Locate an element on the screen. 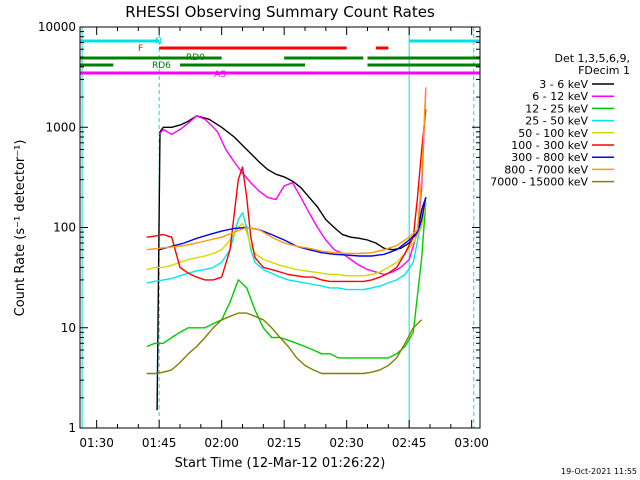 The image size is (640, 480). legend-entry-label-0: 3 - 6 keV is located at coordinates (563, 84).